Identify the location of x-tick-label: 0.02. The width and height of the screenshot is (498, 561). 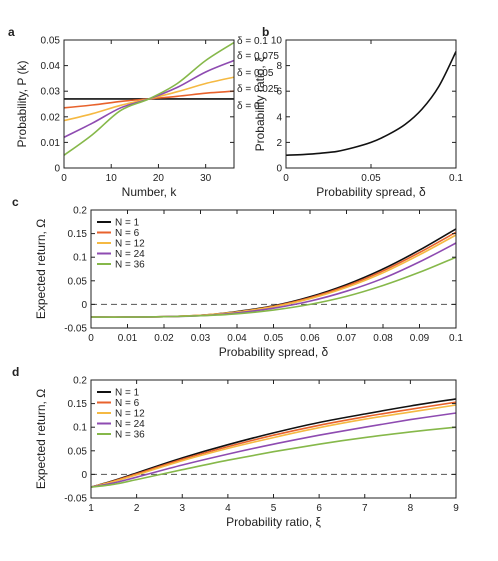
(164, 338).